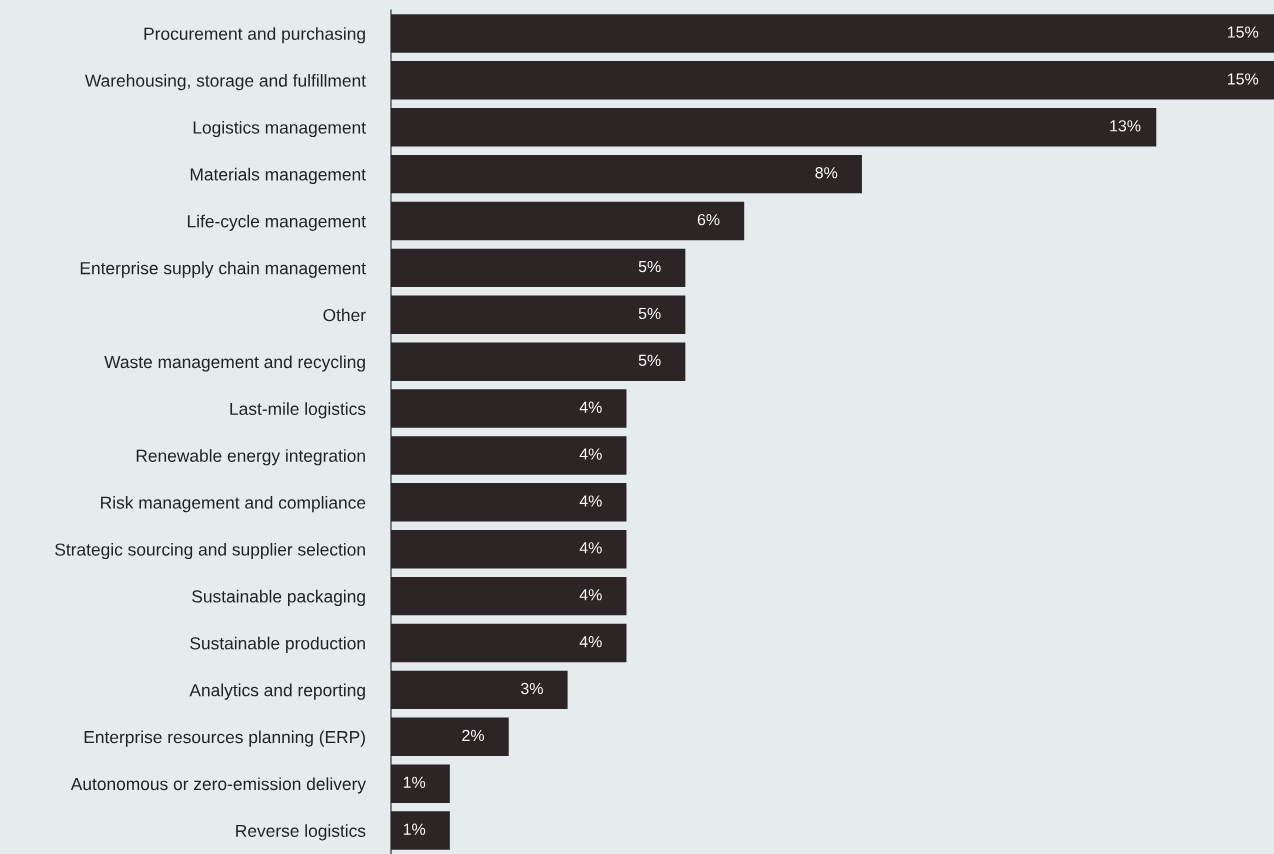  What do you see at coordinates (298, 410) in the screenshot?
I see `y-tick-label: Last-mile logistics` at bounding box center [298, 410].